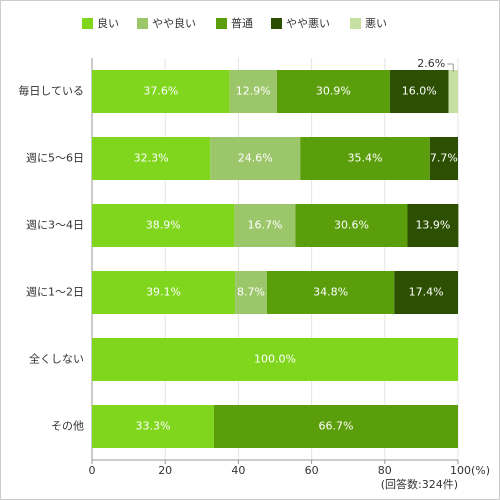  Describe the element at coordinates (312, 470) in the screenshot. I see `x-tick-label: 60` at that location.